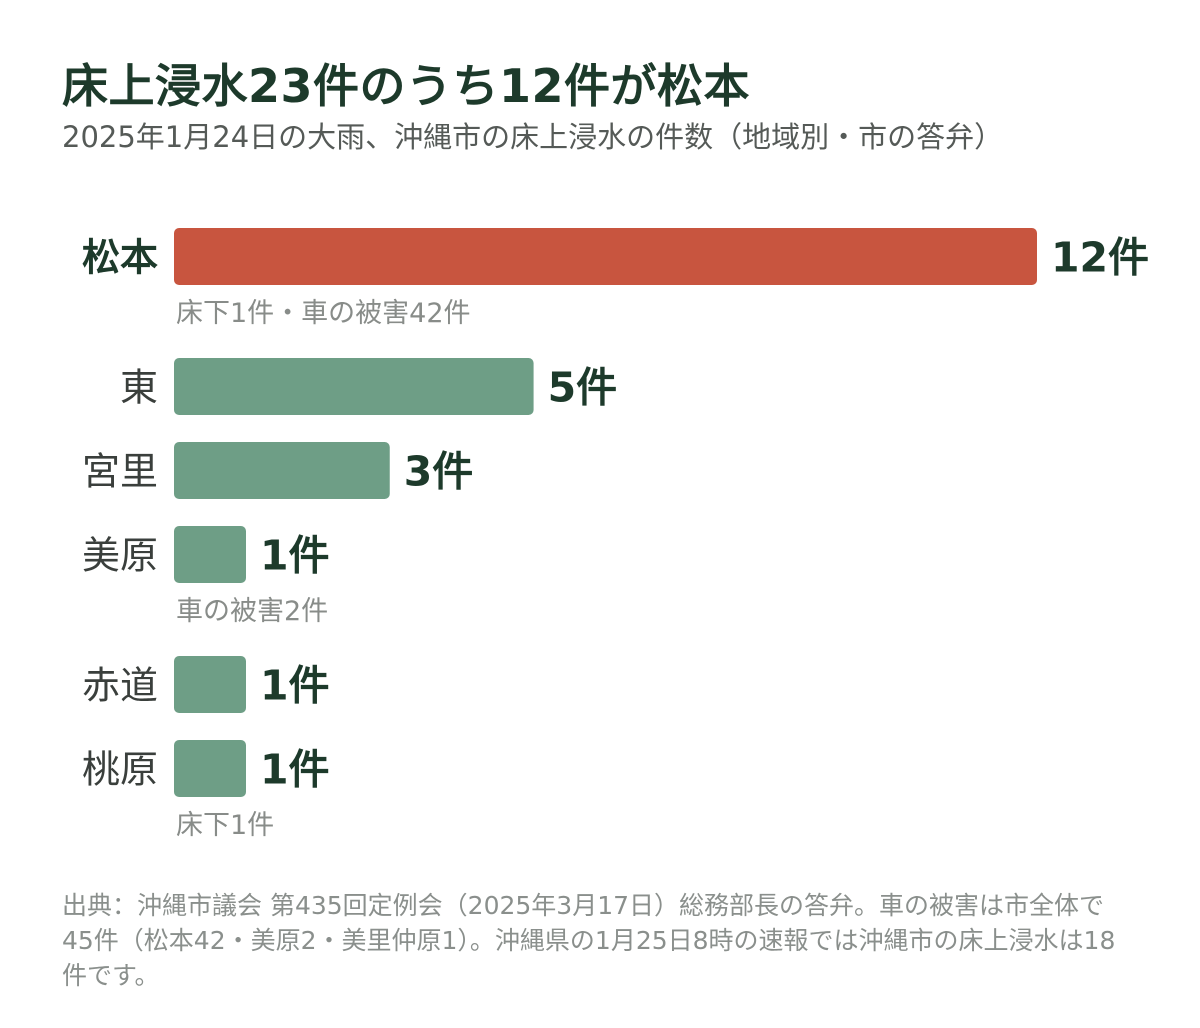 The width and height of the screenshot is (1200, 1028). I want to click on category-label: 松本, so click(120, 258).